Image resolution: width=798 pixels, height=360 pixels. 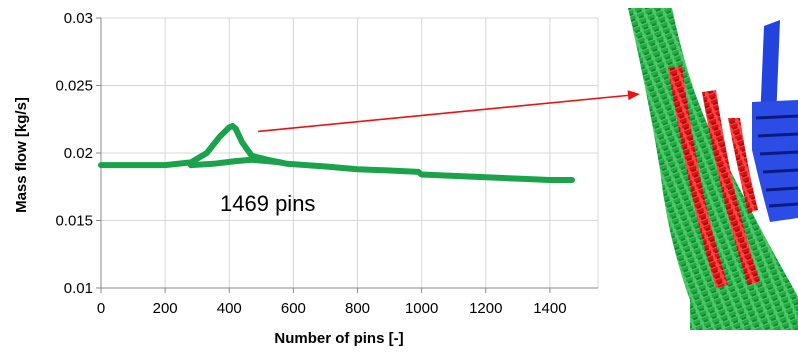 I want to click on y-tick-label: 0.02, so click(x=78, y=153).